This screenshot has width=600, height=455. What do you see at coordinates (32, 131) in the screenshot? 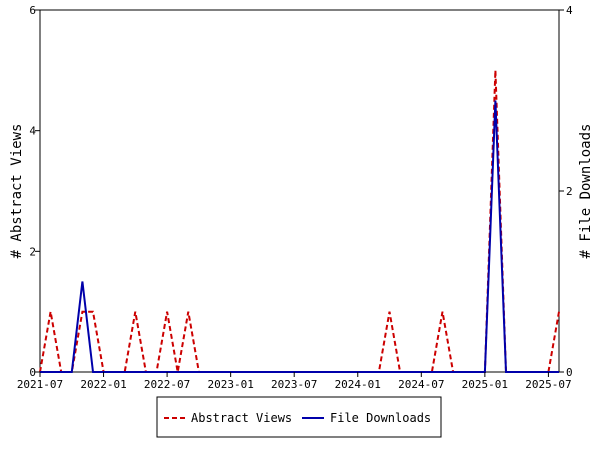
I see `y-left-tick-label: 4` at bounding box center [32, 131].